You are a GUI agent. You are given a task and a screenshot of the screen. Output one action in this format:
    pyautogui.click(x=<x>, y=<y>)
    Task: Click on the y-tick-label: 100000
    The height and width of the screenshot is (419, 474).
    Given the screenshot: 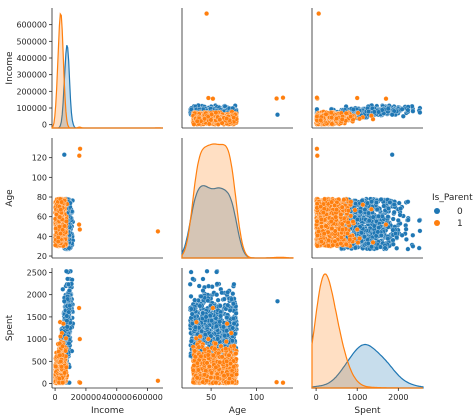 What is the action you would take?
    pyautogui.click(x=31, y=108)
    